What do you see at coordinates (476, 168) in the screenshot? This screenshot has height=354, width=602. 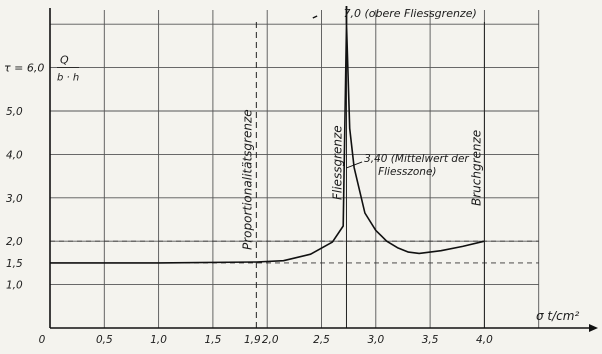 I see `limit-label-3: Bruchgrenze` at bounding box center [476, 168].